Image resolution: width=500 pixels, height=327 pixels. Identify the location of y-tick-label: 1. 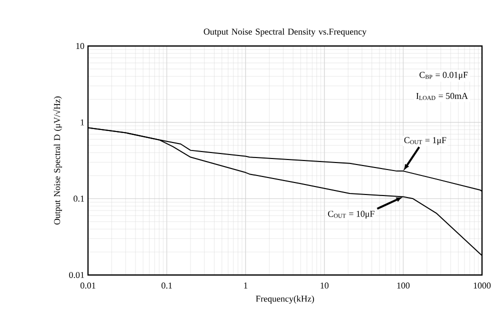
(82, 122).